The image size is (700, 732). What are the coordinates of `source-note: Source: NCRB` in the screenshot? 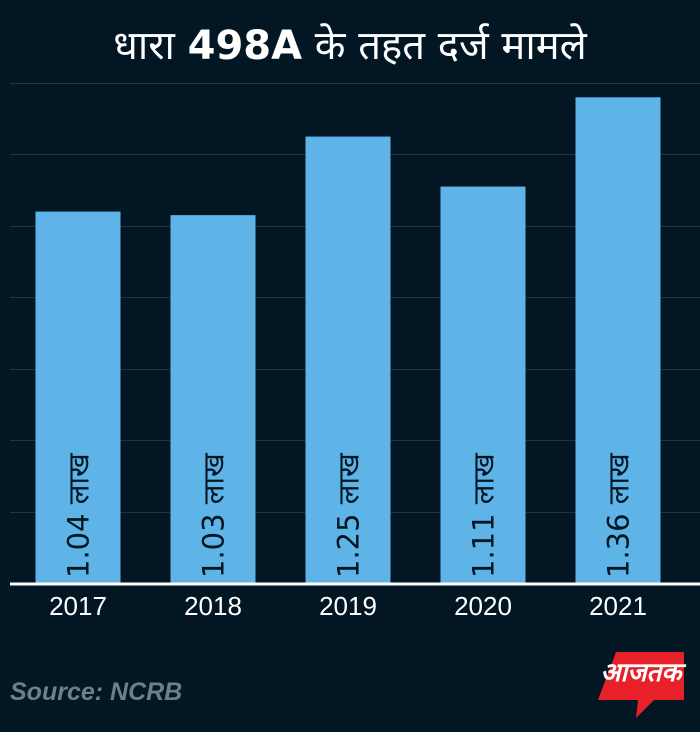 It's located at (96, 692).